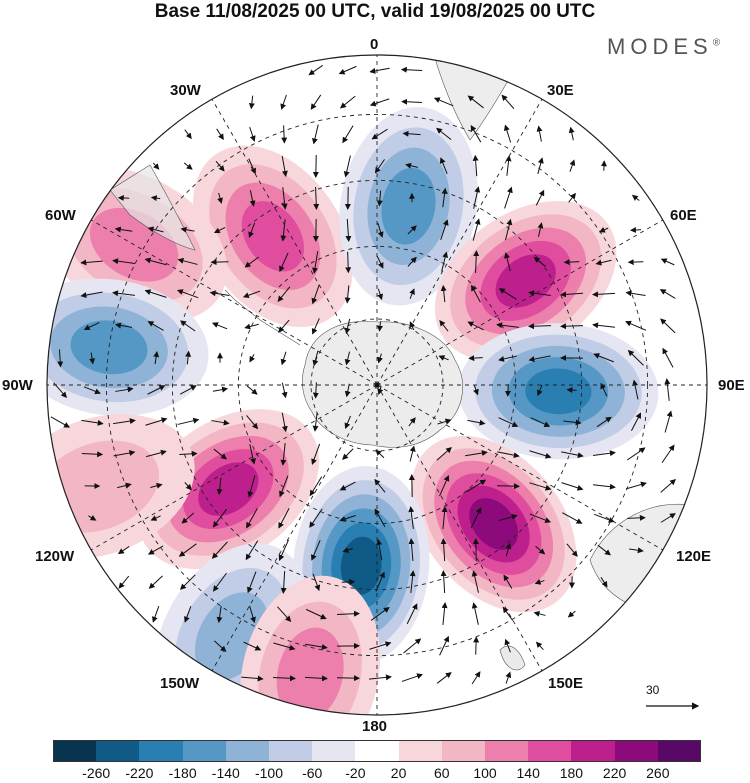  I want to click on lon-label-30w: 30W, so click(185, 90).